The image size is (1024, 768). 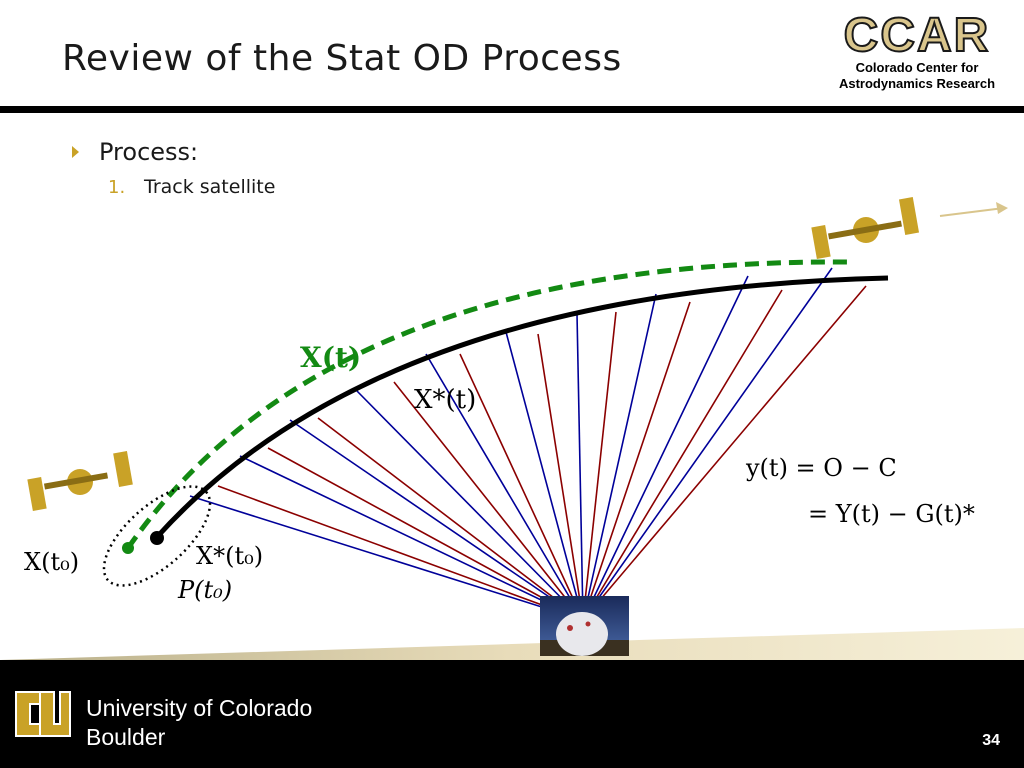 What do you see at coordinates (821, 468) in the screenshot?
I see `equation-line1: y(t) = O − C` at bounding box center [821, 468].